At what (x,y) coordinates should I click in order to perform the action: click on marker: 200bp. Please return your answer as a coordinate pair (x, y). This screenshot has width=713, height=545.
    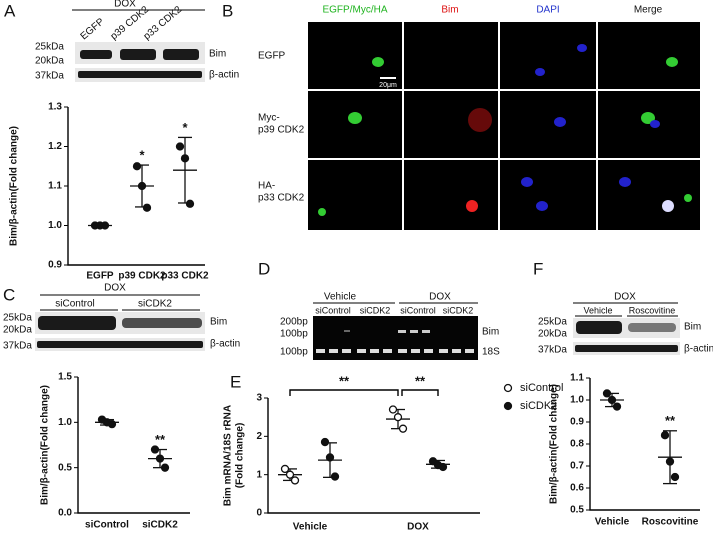
    Looking at the image, I should click on (294, 322).